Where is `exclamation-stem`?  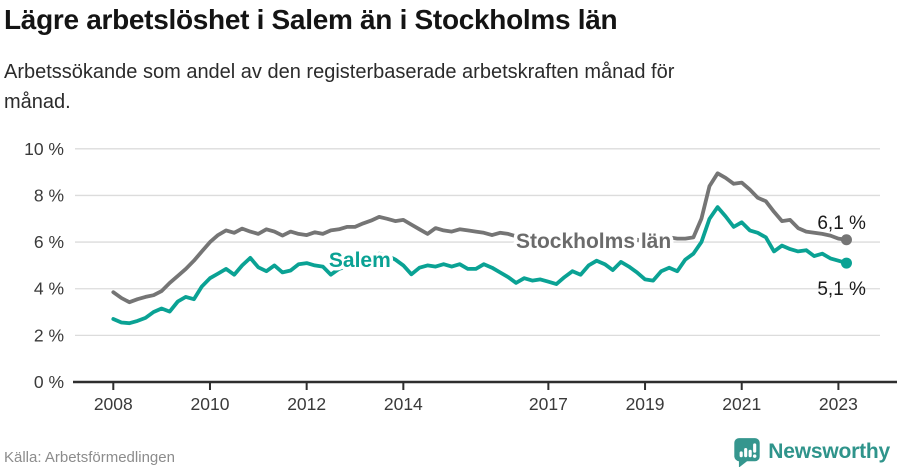
exclamation-stem is located at coordinates (755, 448).